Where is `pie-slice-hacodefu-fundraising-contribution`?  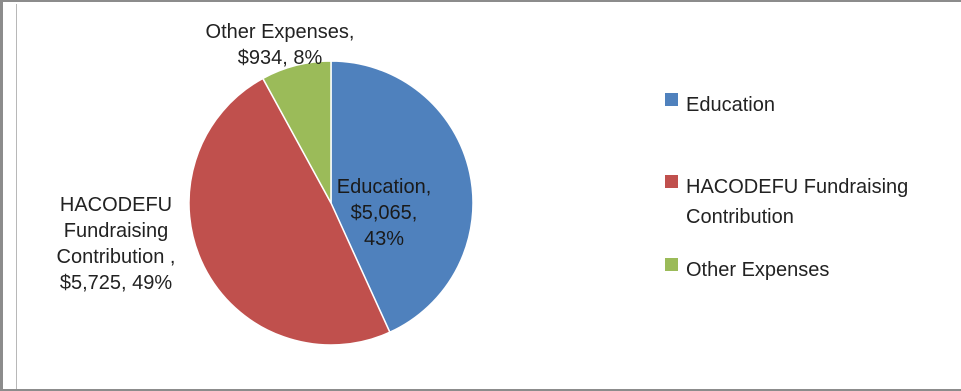 pie-slice-hacodefu-fundraising-contribution is located at coordinates (289, 211).